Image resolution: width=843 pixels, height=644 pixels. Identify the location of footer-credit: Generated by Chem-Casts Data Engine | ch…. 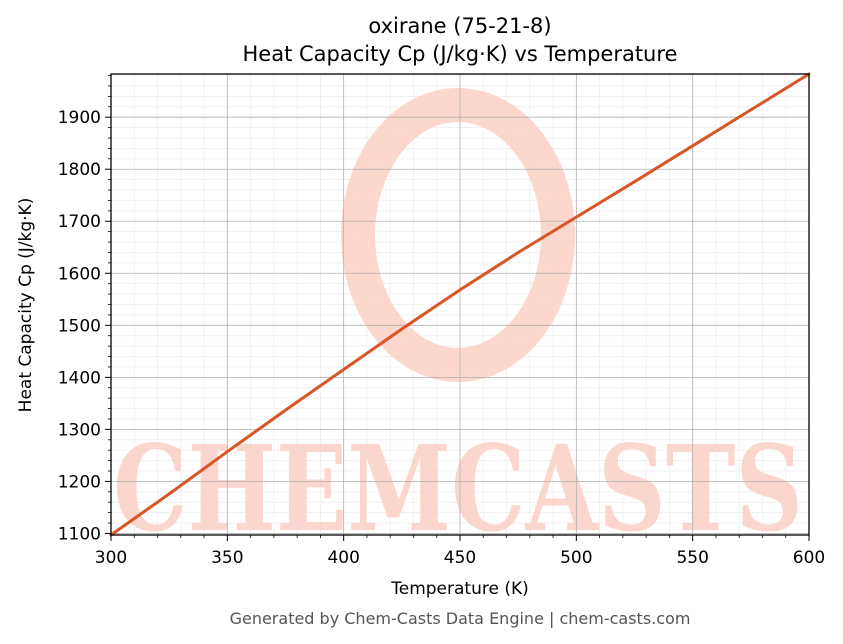
(460, 618).